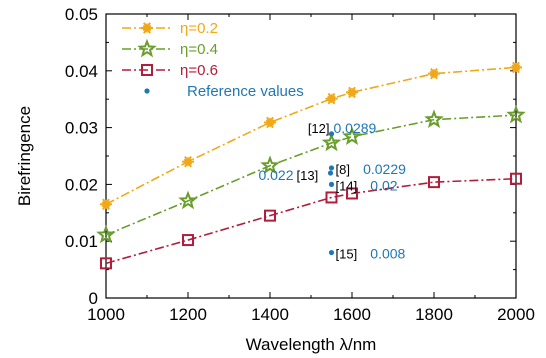  Describe the element at coordinates (270, 314) in the screenshot. I see `x-tick-label: 1400` at that location.